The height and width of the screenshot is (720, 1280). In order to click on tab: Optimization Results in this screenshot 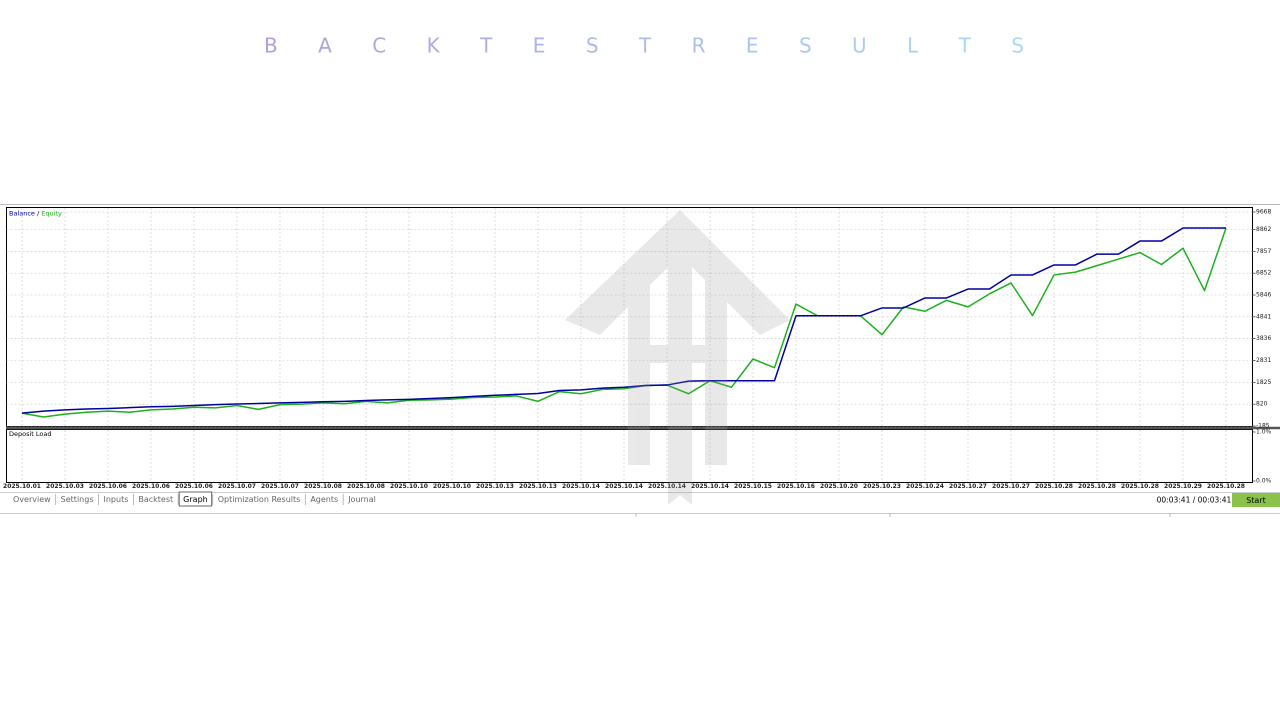, I will do `click(259, 499)`.